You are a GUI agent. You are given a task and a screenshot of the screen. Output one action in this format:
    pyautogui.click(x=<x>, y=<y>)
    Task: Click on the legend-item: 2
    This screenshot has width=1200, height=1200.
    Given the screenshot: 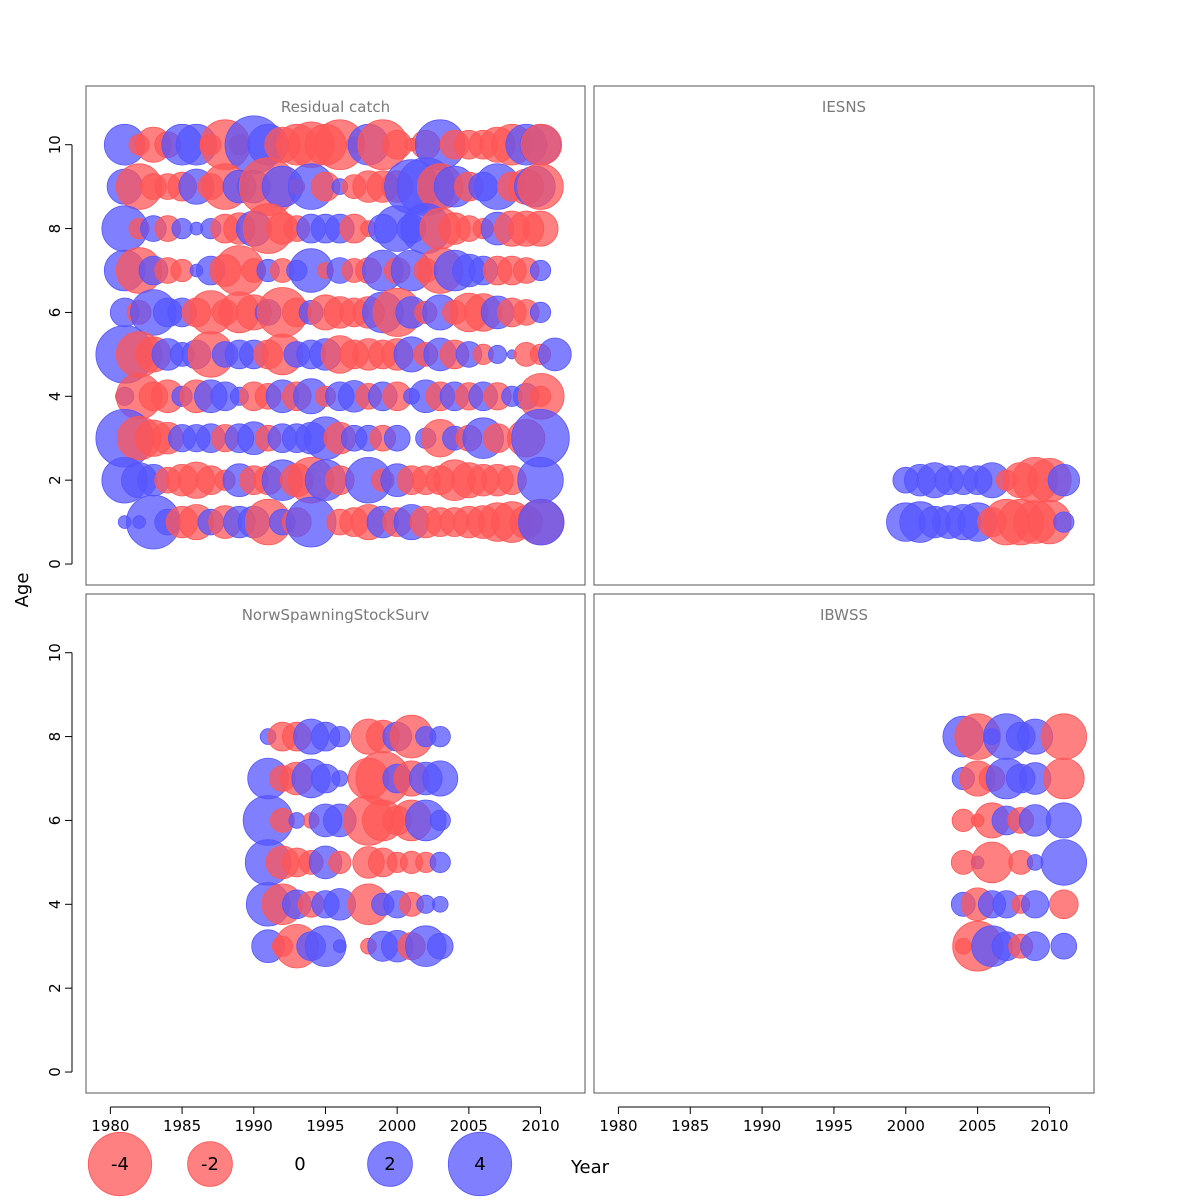 What is the action you would take?
    pyautogui.click(x=390, y=1164)
    